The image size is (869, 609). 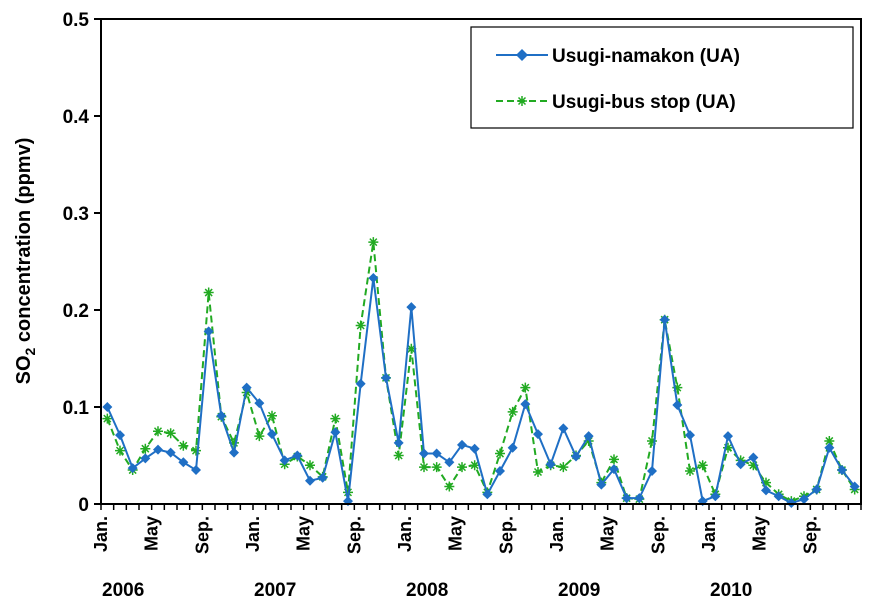 I want to click on year-labels: 2006 2007 2008 2009 2010, so click(x=427, y=590).